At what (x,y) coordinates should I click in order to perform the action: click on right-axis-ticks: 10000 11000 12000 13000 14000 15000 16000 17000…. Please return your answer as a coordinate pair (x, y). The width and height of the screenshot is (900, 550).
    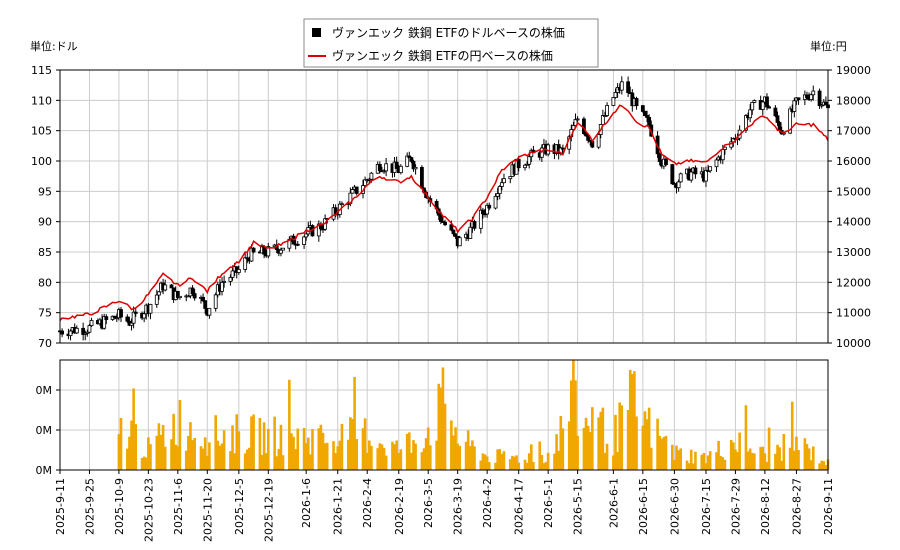
    Looking at the image, I should click on (849, 207).